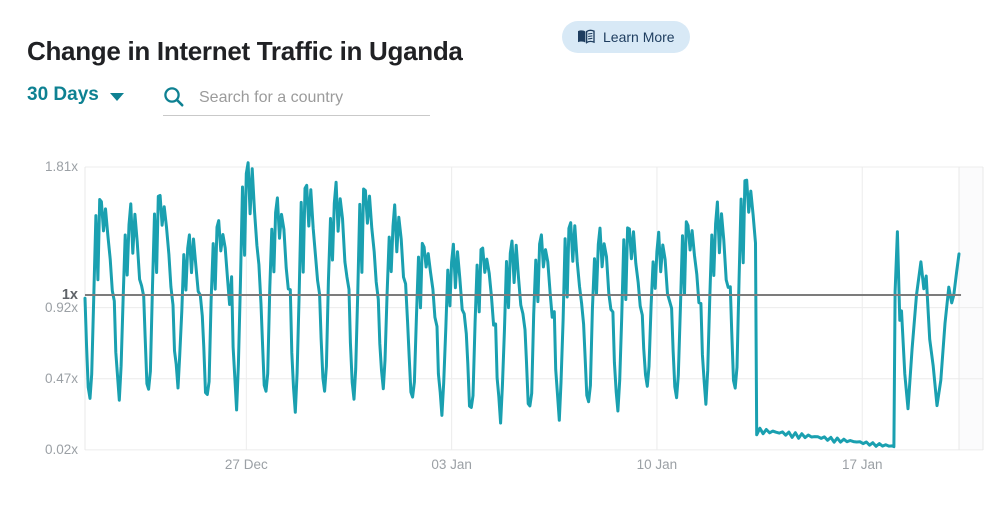 The width and height of the screenshot is (989, 521). Describe the element at coordinates (971, 308) in the screenshot. I see `future-region` at that location.